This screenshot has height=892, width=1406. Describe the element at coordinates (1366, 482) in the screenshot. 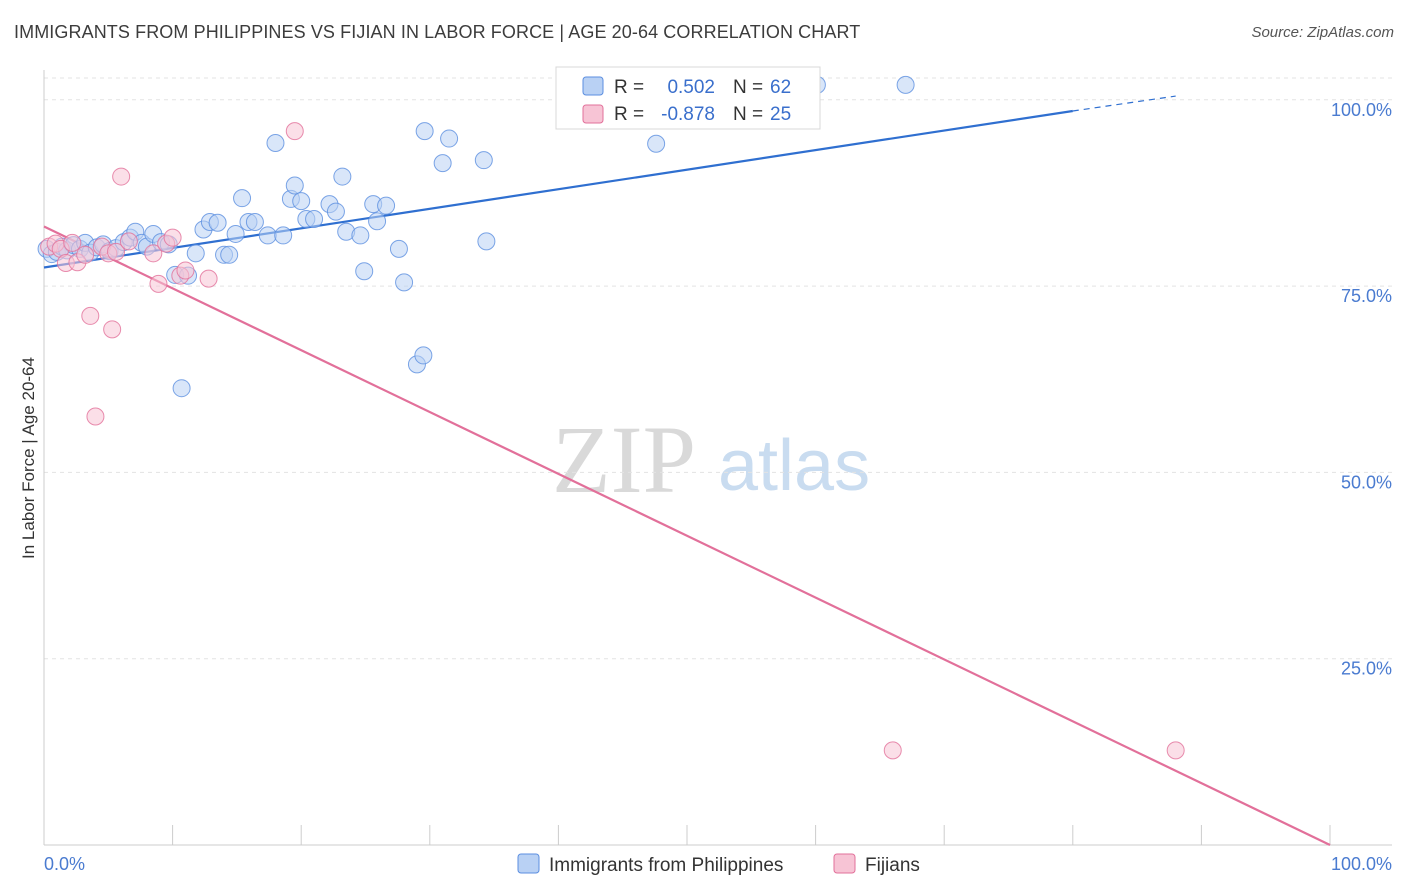

I see `y-tick-label: 50.0%` at that location.